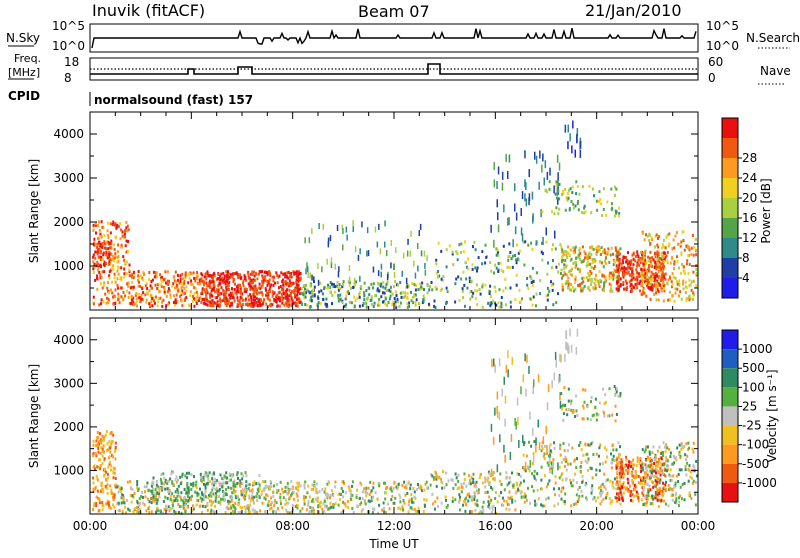  I want to click on xtick-label: 08:00, so click(292, 526).